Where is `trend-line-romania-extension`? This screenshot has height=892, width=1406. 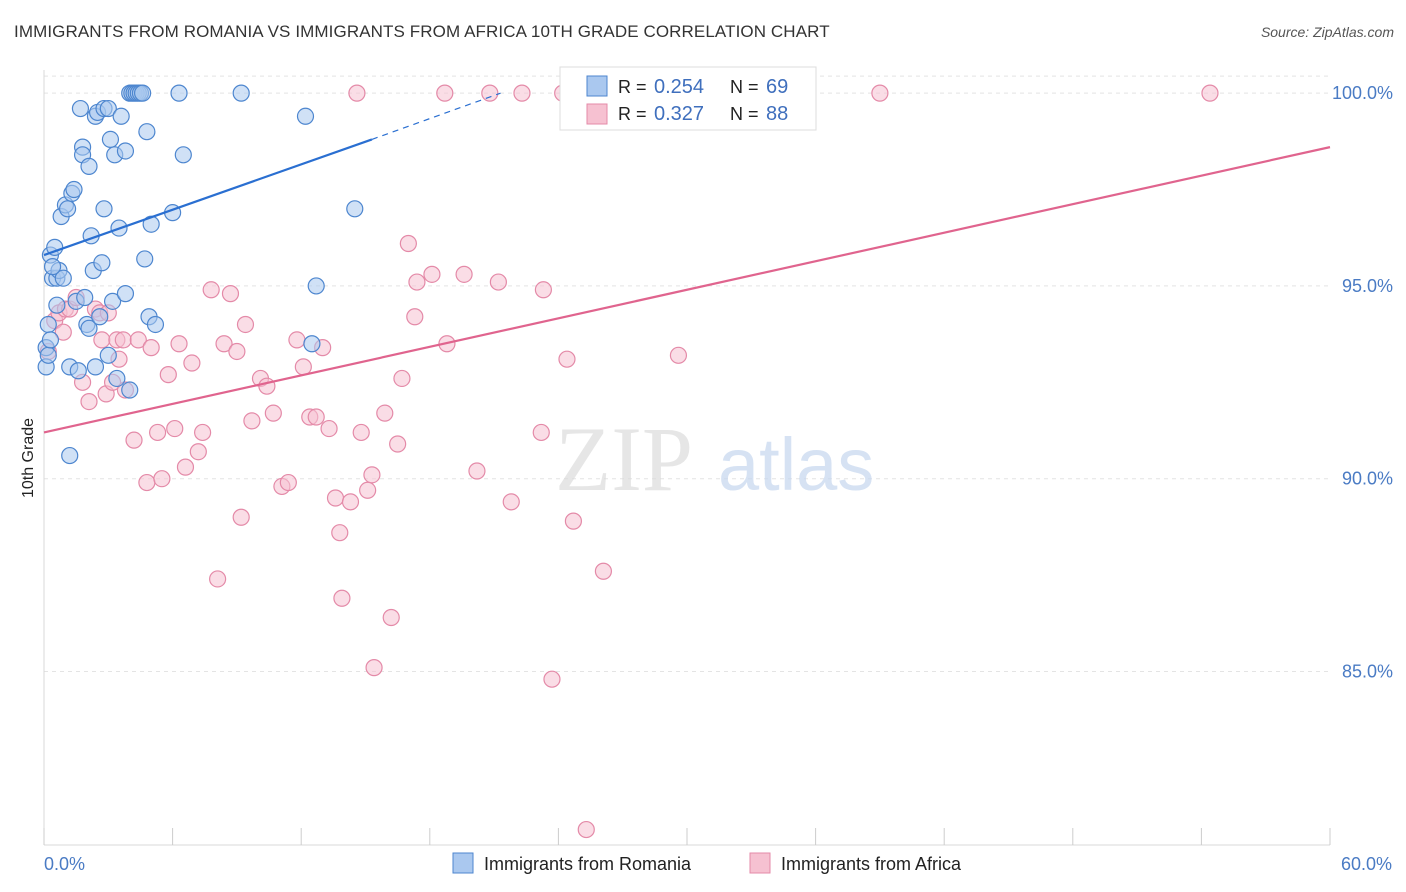 trend-line-romania-extension is located at coordinates (436, 116).